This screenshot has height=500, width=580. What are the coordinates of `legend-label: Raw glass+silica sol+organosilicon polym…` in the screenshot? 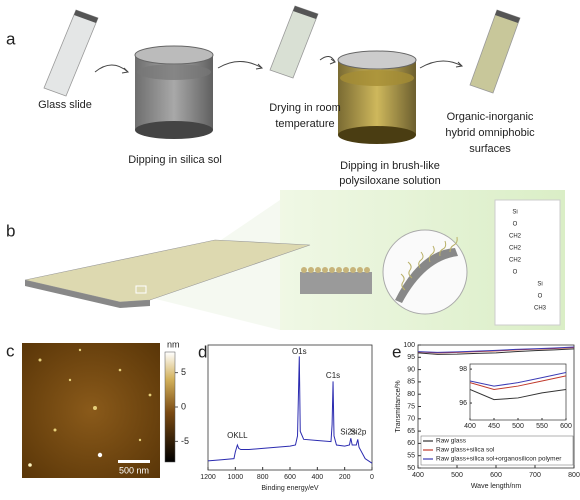 It's located at (499, 459).